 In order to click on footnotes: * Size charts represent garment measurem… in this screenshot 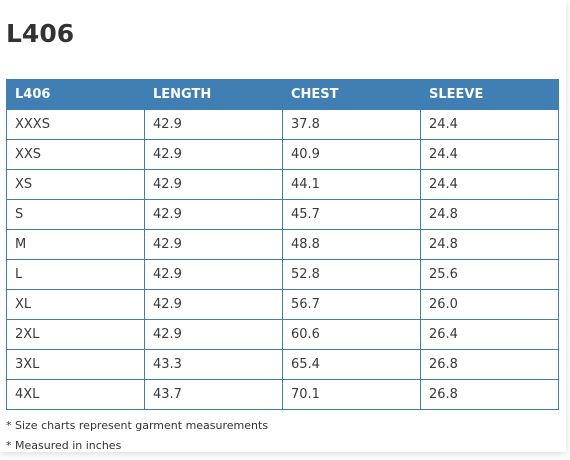, I will do `click(137, 436)`.